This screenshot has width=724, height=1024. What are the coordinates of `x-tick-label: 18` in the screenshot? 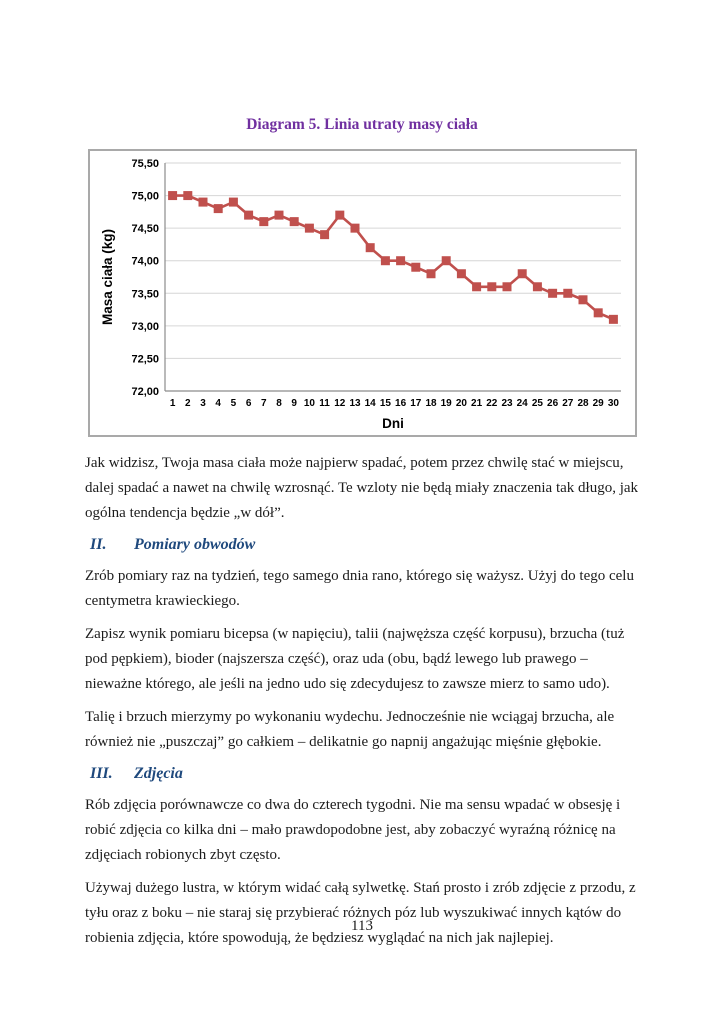 It's located at (431, 403).